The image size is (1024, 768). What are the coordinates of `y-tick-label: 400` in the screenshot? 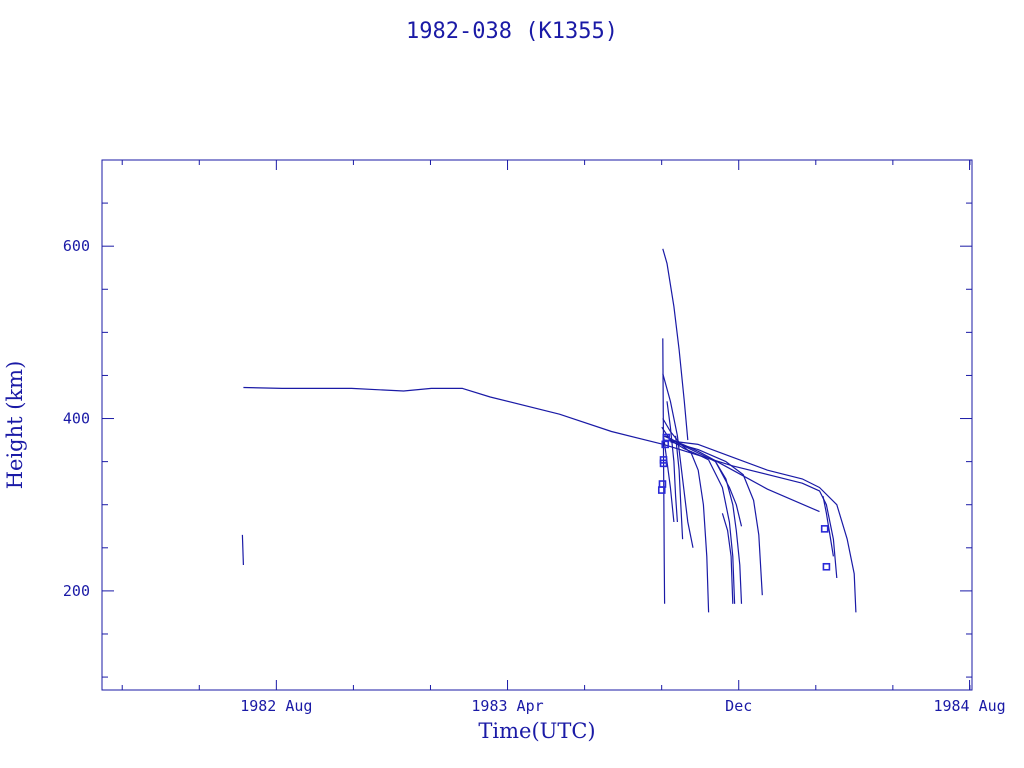 It's located at (76, 419).